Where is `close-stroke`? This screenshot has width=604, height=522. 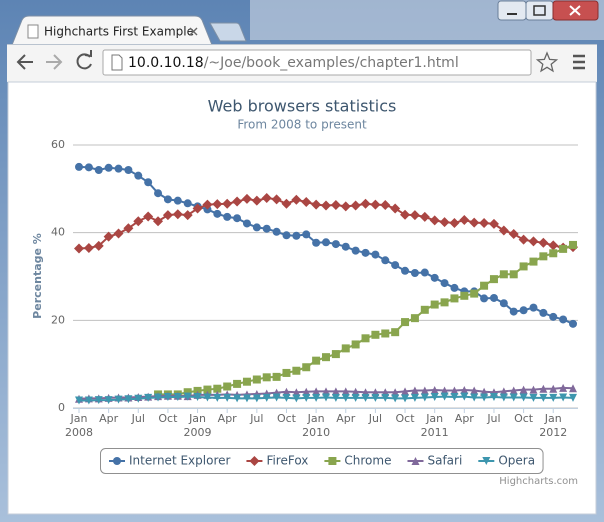 close-stroke is located at coordinates (193, 31).